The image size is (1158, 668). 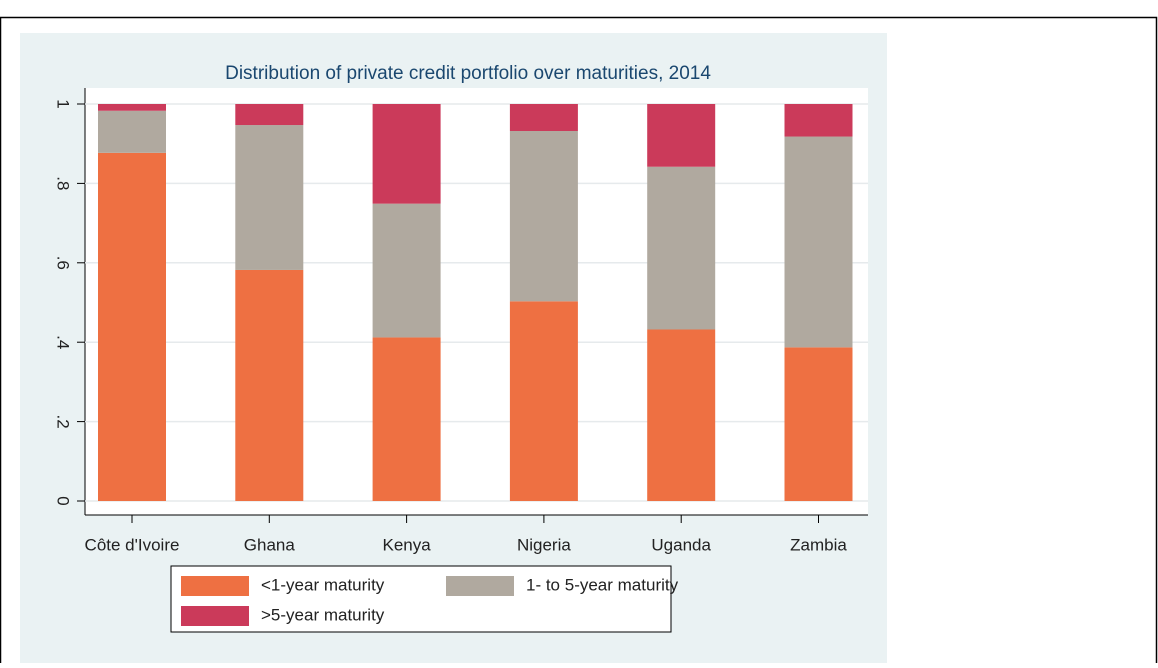 I want to click on legend-label: <1-year maturity, so click(x=323, y=584).